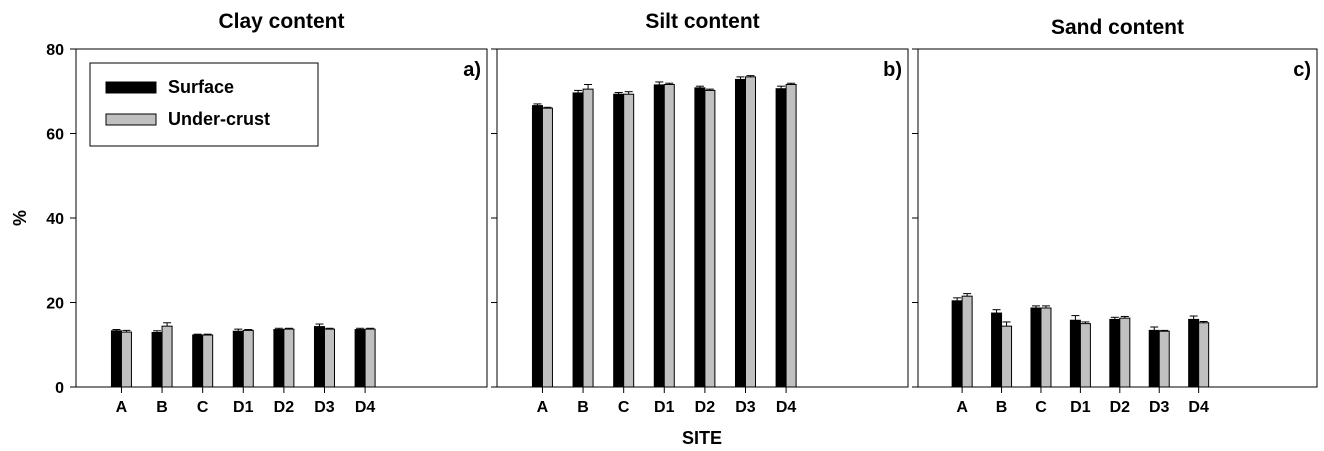 The height and width of the screenshot is (451, 1324). Describe the element at coordinates (201, 87) in the screenshot. I see `legend-label: Surface` at that location.